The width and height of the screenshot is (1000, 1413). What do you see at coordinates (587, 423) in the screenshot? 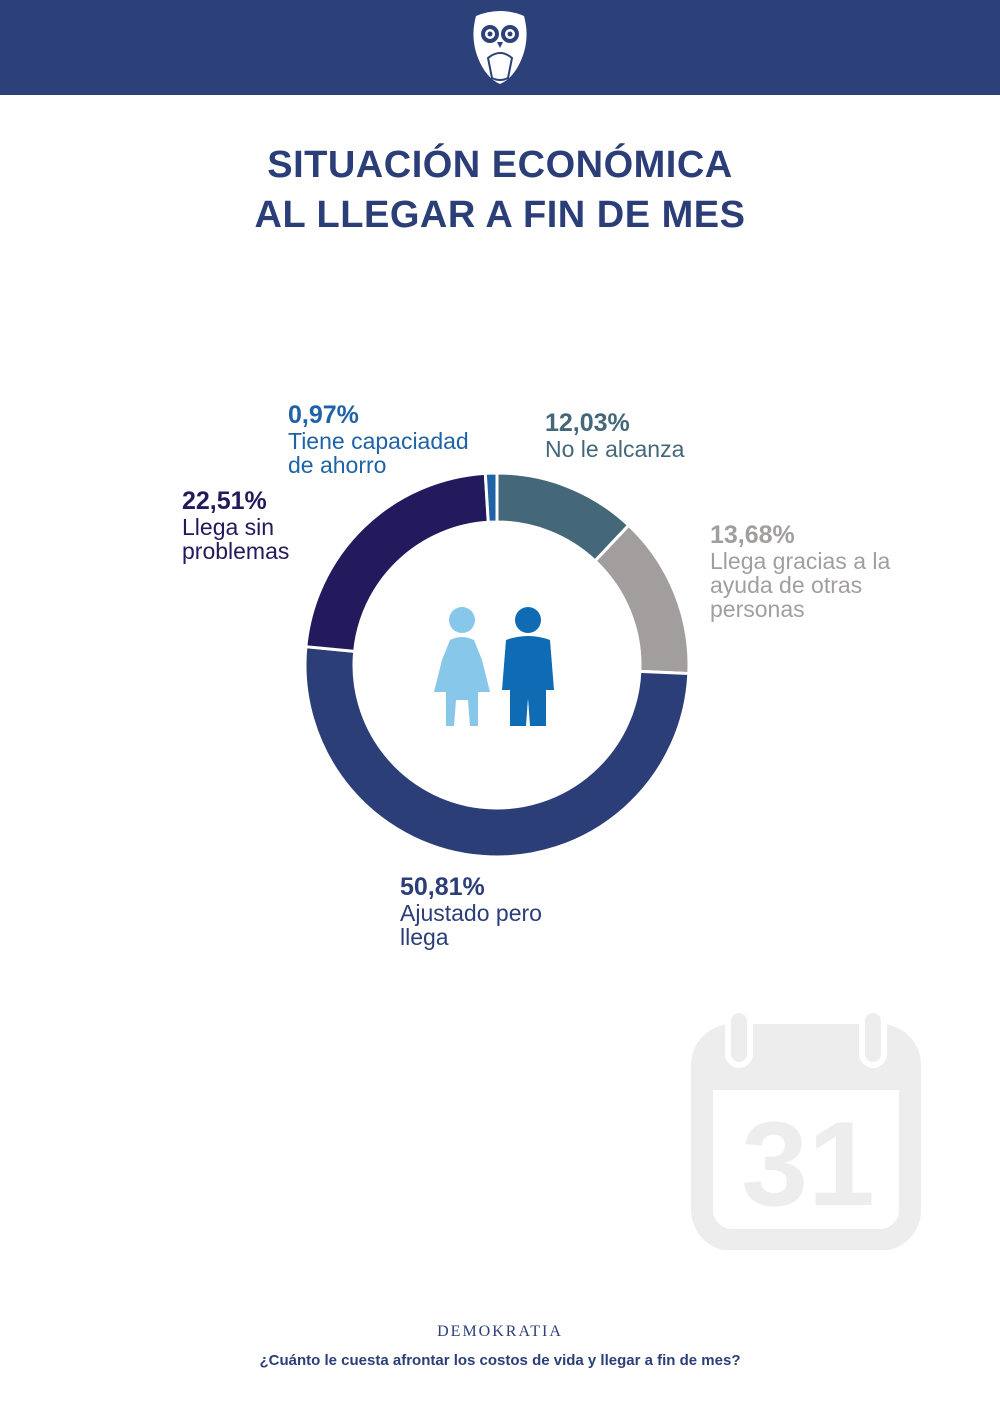
I see `value-label: 12,03%` at bounding box center [587, 423].